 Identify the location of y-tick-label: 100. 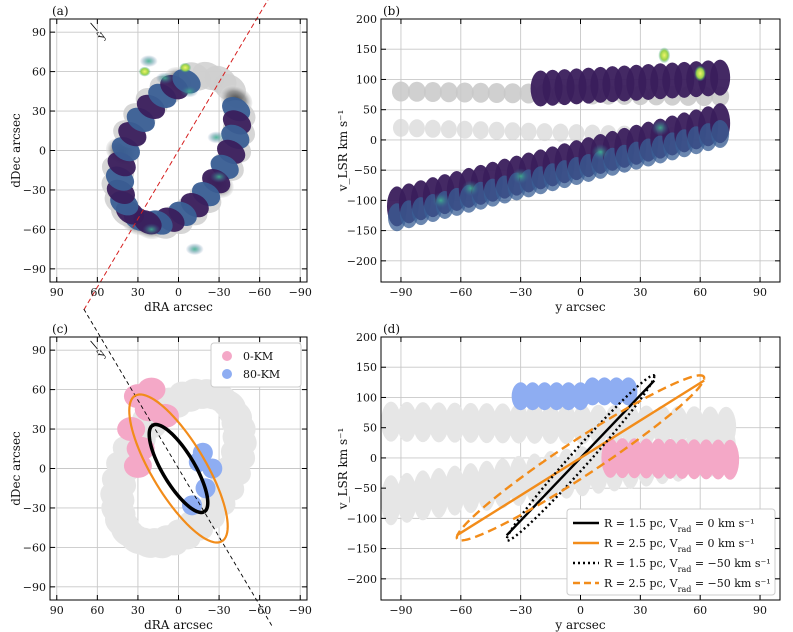
(366, 397).